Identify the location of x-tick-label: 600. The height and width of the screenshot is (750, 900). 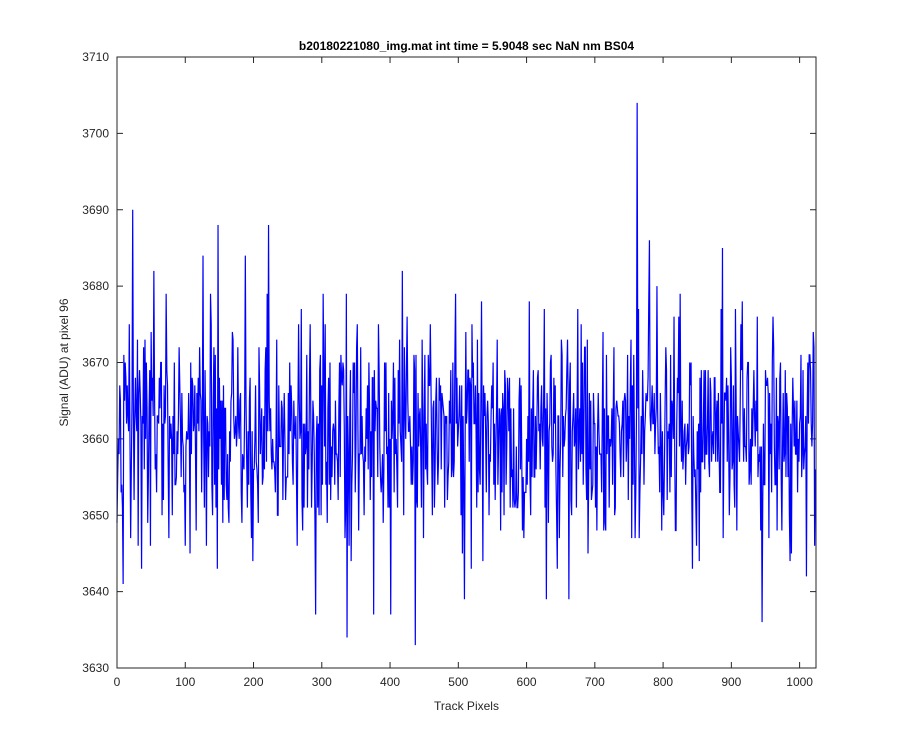
(527, 682).